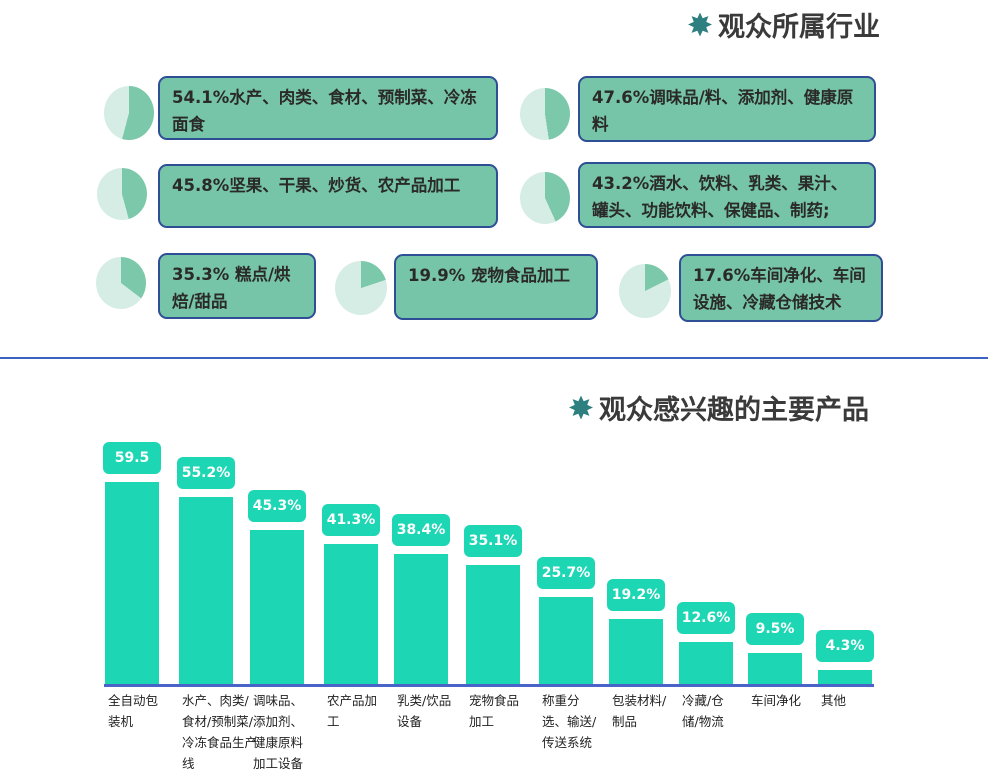 The height and width of the screenshot is (776, 988). What do you see at coordinates (424, 711) in the screenshot?
I see `x-tick-label: 乳类/饮品设备` at bounding box center [424, 711].